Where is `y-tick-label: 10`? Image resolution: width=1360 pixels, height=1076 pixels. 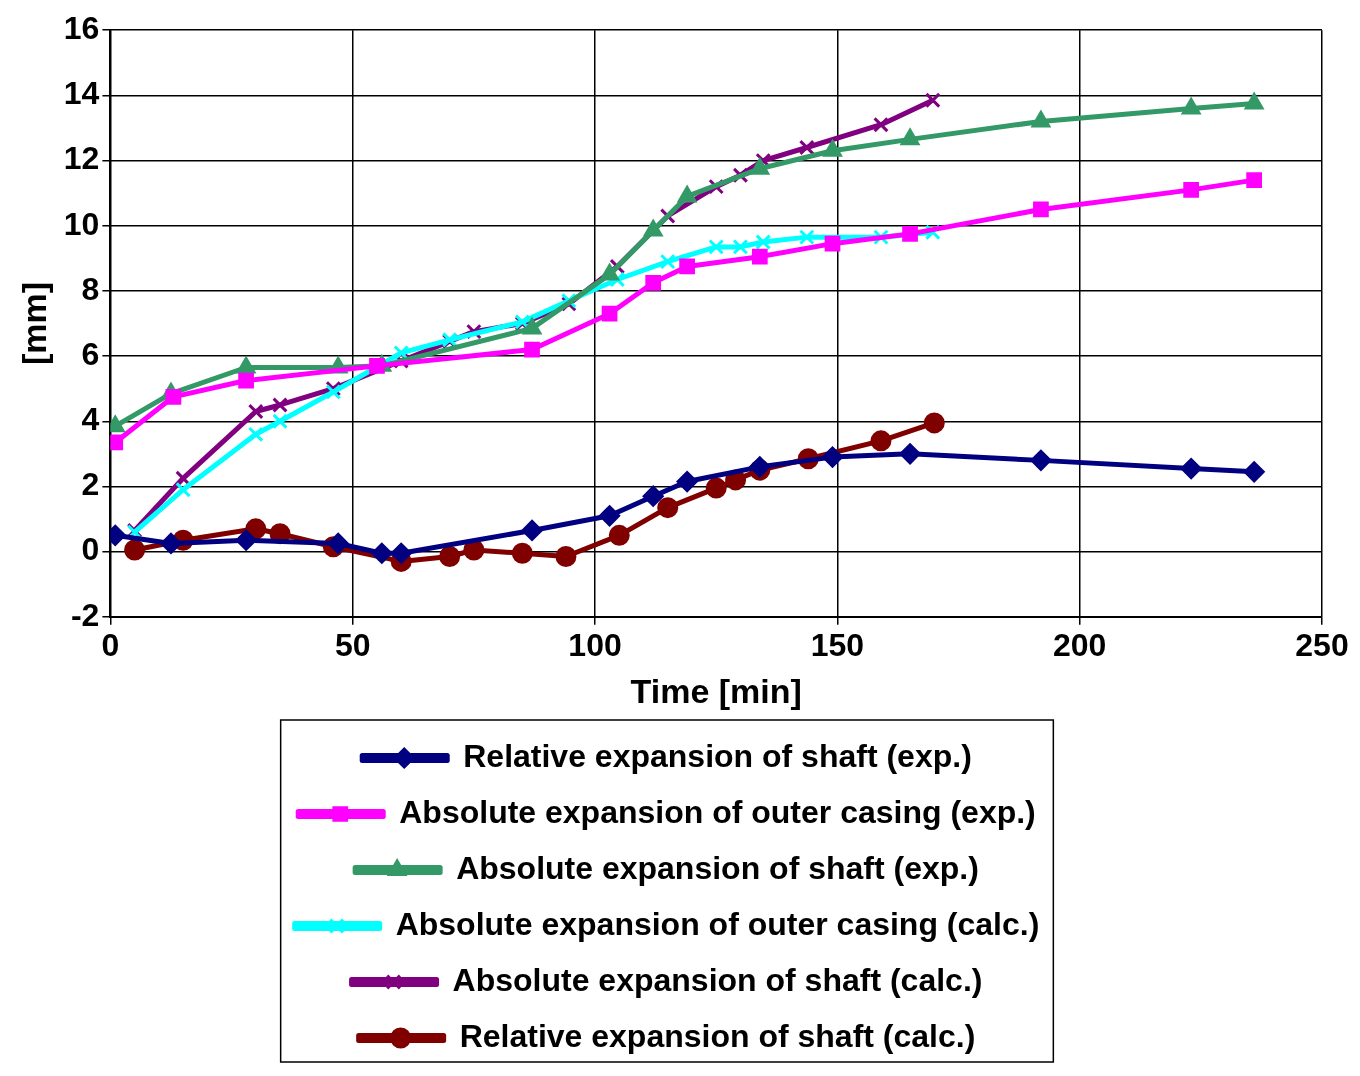 y-tick-label: 10 is located at coordinates (81, 223).